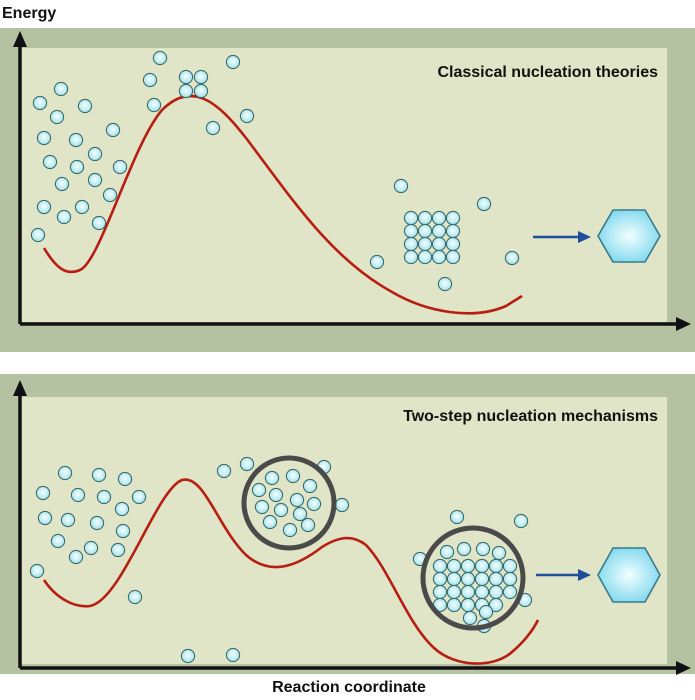 The width and height of the screenshot is (695, 700). I want to click on dense-liquid-cluster, so click(473, 578).